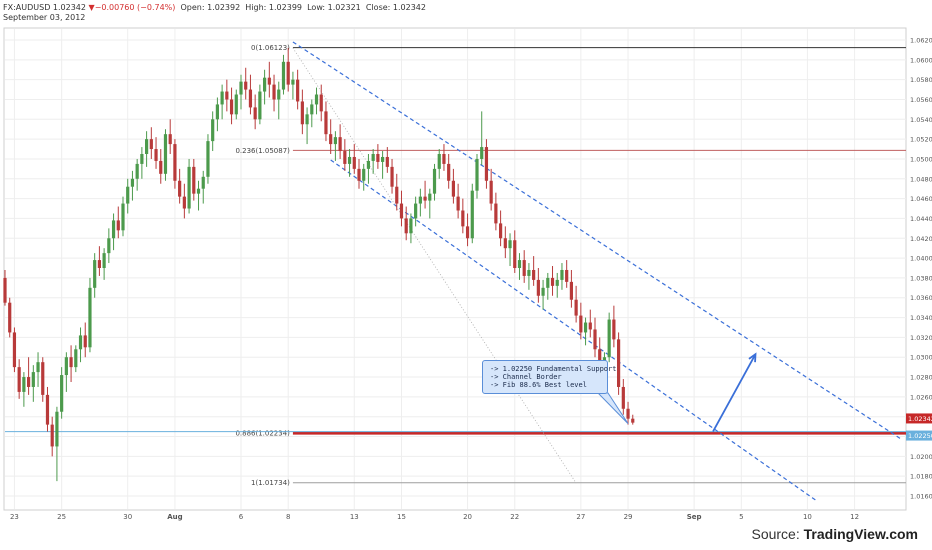 The width and height of the screenshot is (932, 550). What do you see at coordinates (921, 41) in the screenshot?
I see `y-tick-label: 1.06200` at bounding box center [921, 41].